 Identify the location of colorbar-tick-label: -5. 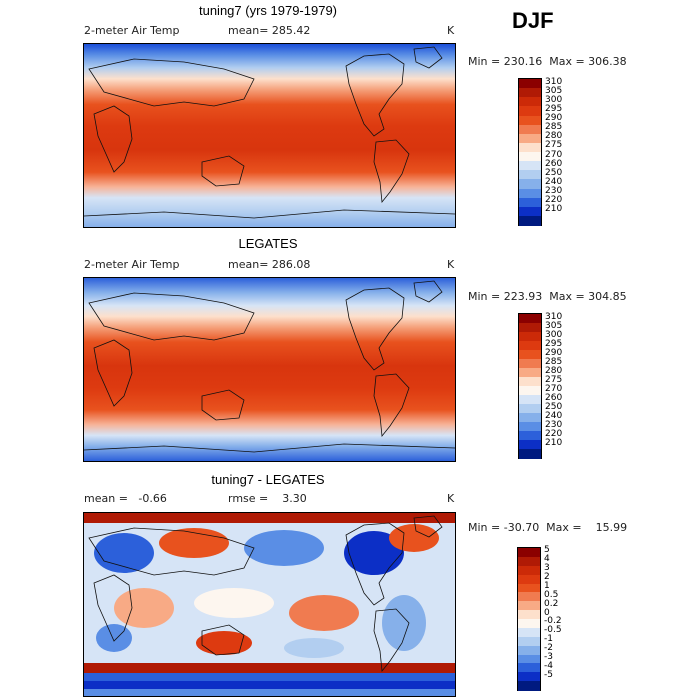
(548, 674).